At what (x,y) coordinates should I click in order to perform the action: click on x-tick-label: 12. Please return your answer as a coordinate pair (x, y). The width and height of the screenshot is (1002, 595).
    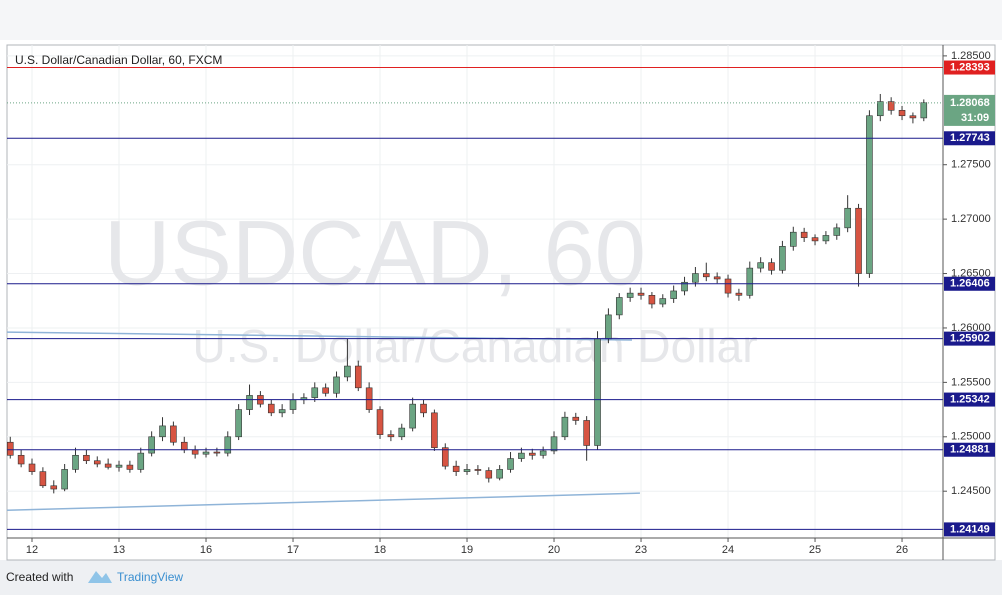
    Looking at the image, I should click on (32, 550).